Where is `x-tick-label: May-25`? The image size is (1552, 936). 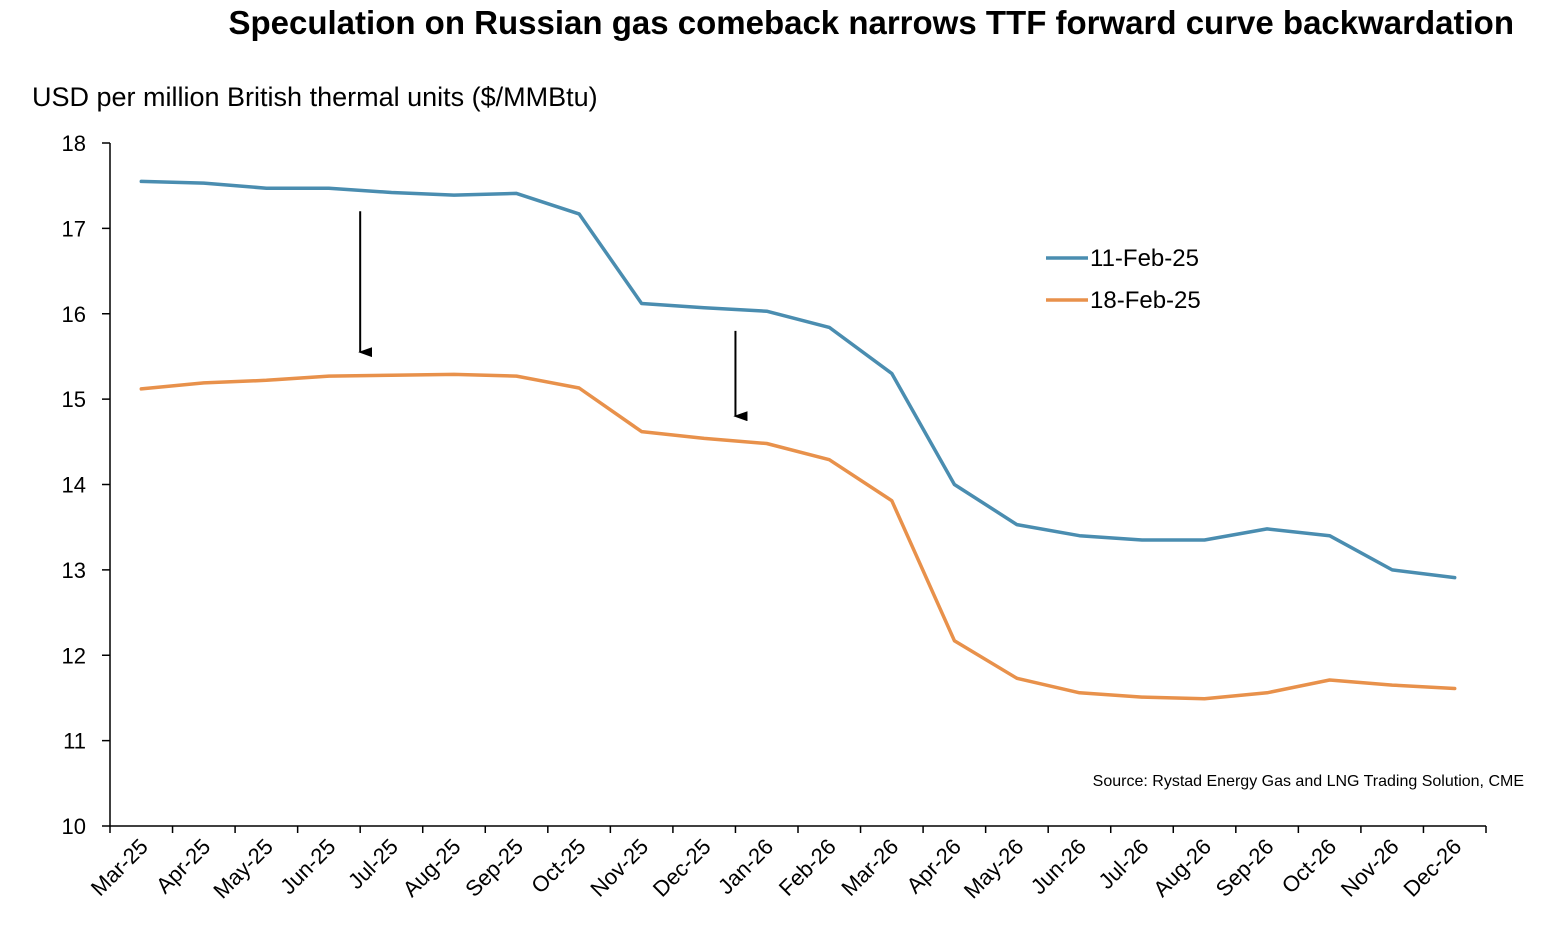 x-tick-label: May-25 is located at coordinates (243, 869).